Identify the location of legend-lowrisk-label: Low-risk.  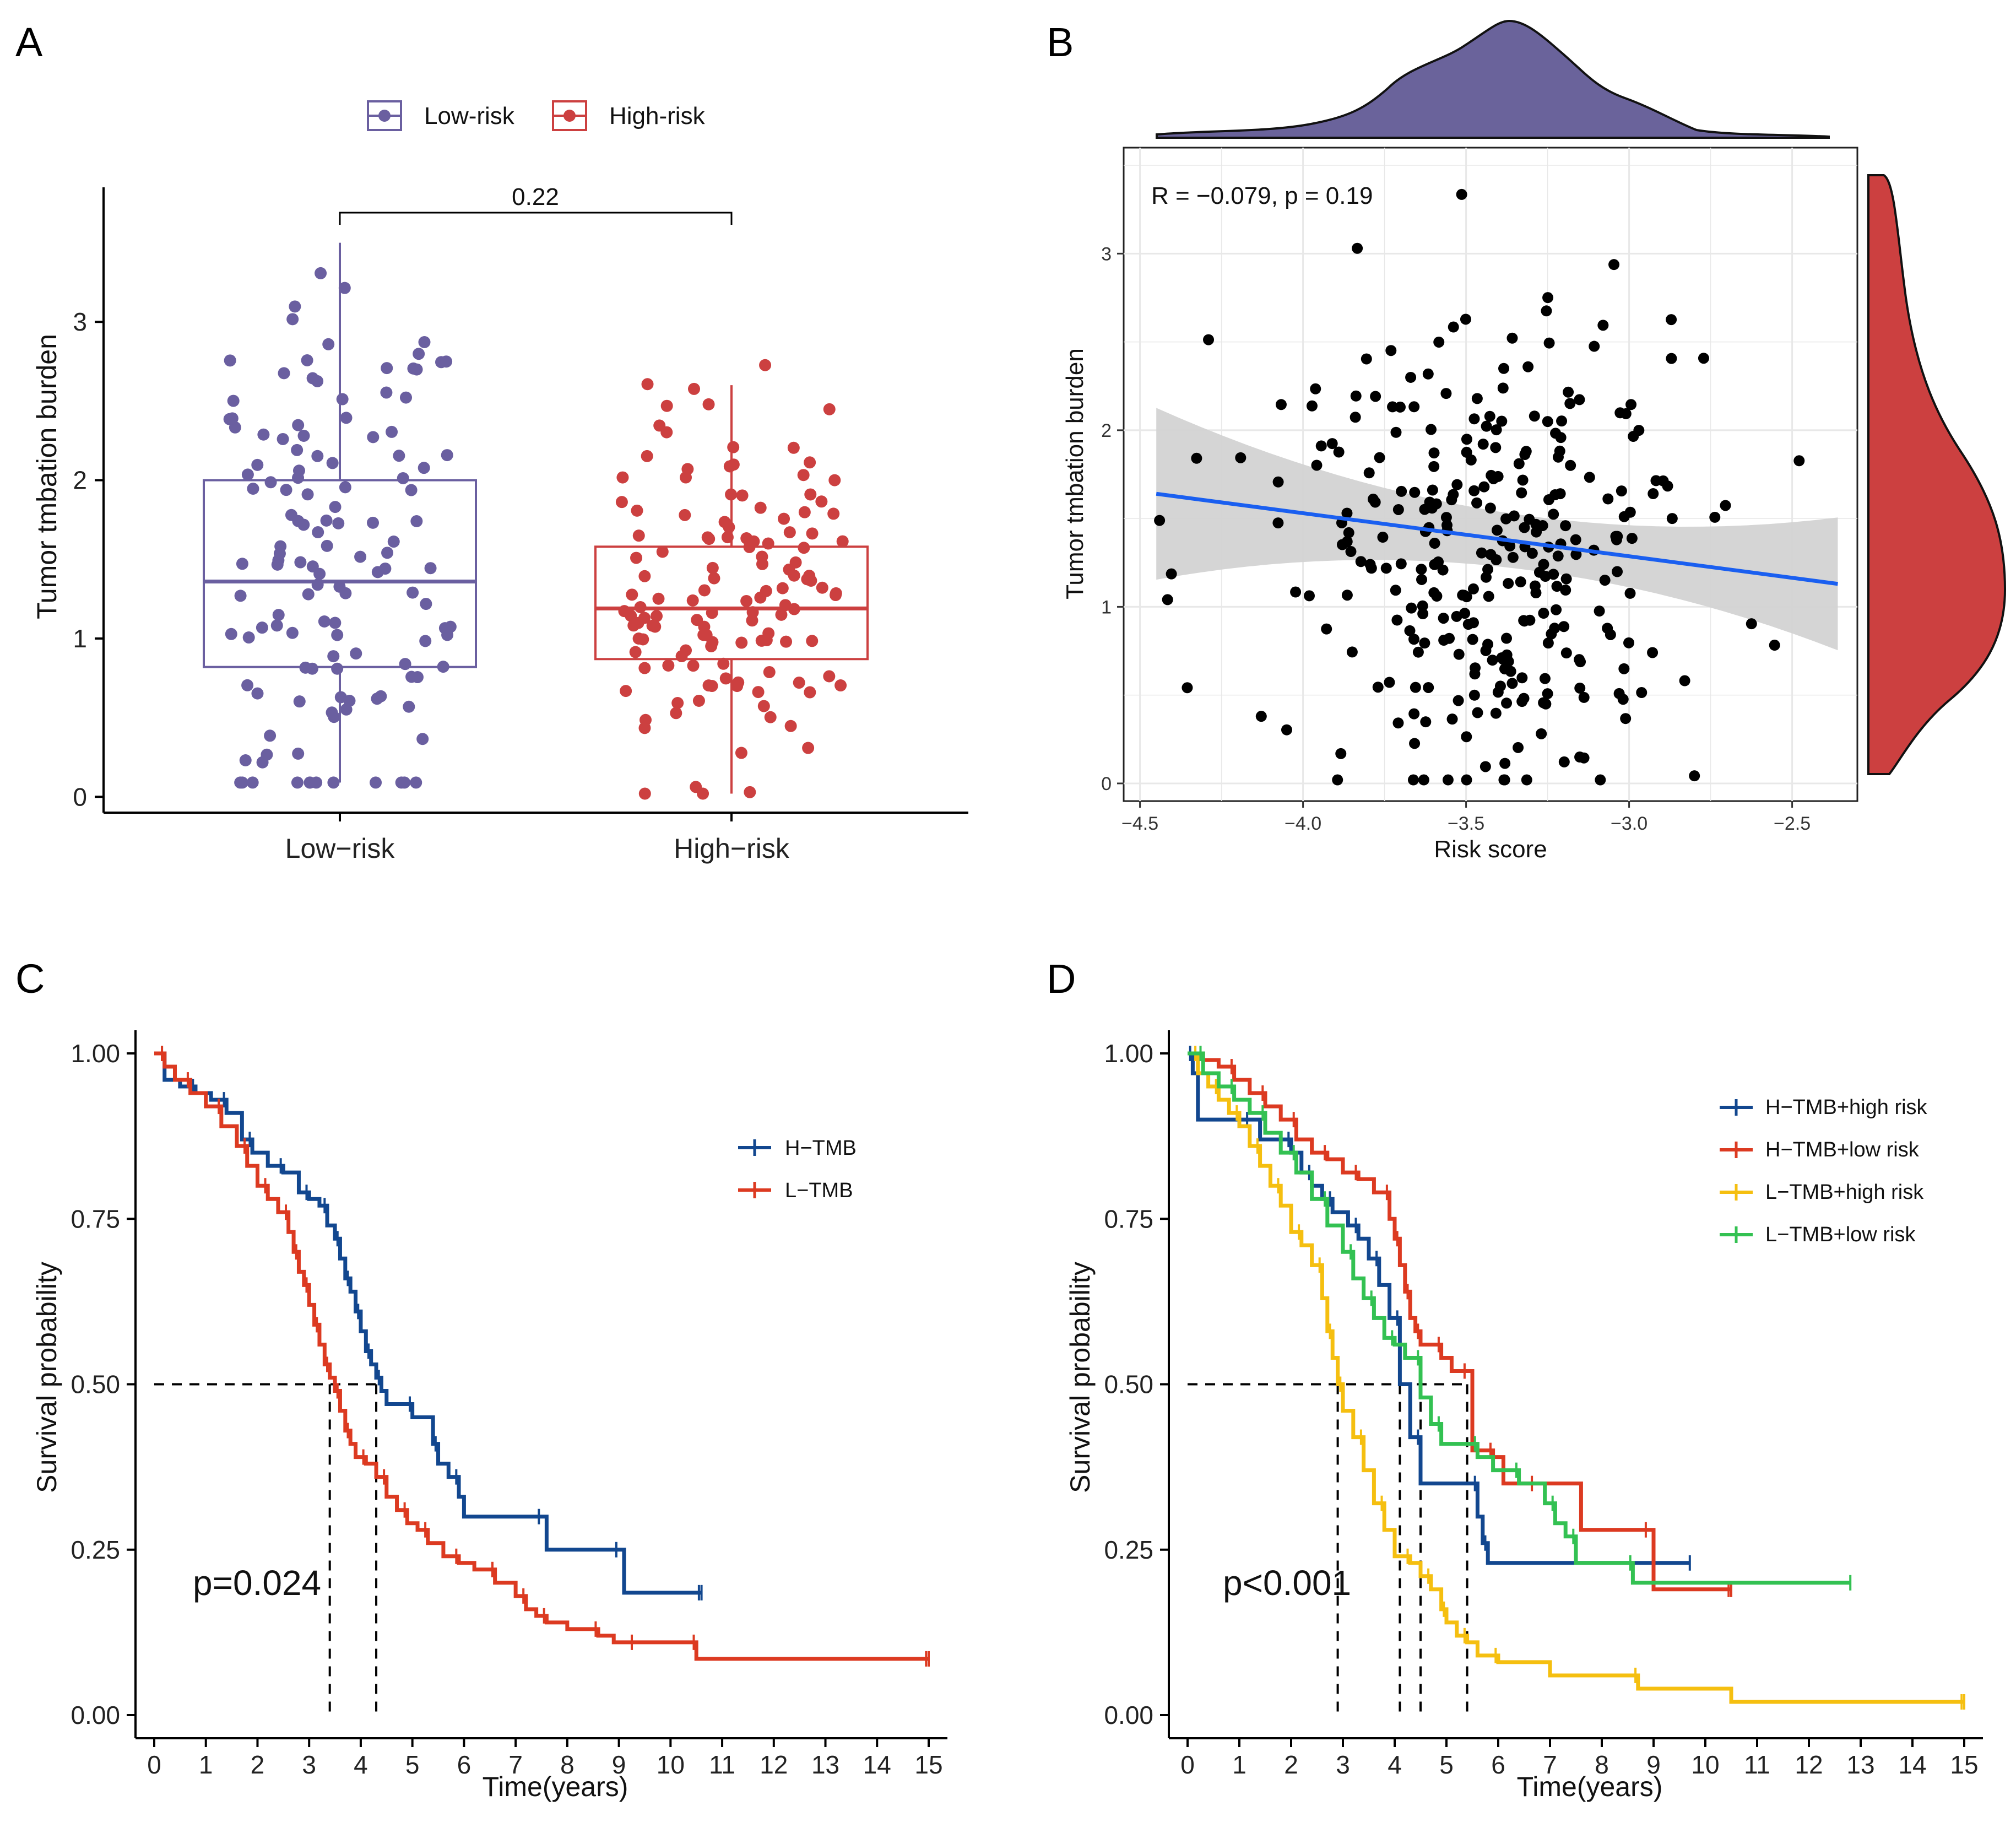
(470, 115).